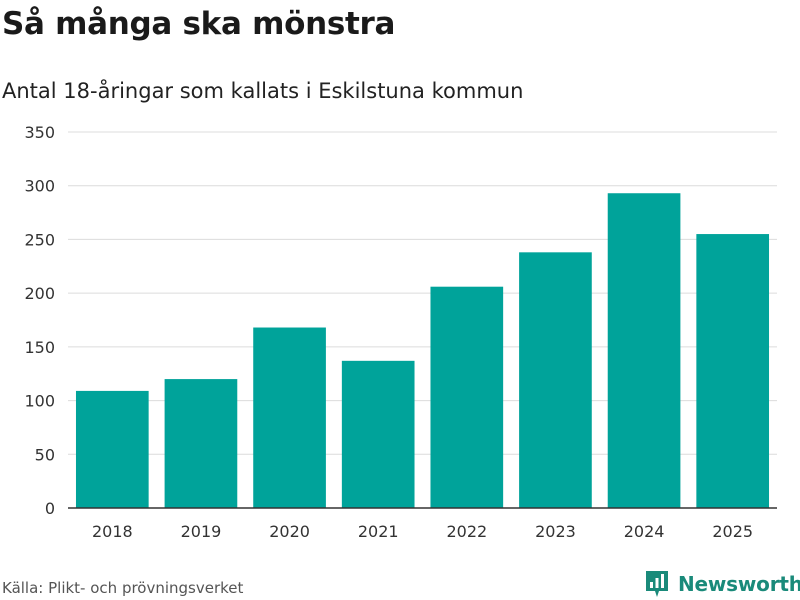 This screenshot has width=800, height=600. I want to click on bar-2018, so click(112, 449).